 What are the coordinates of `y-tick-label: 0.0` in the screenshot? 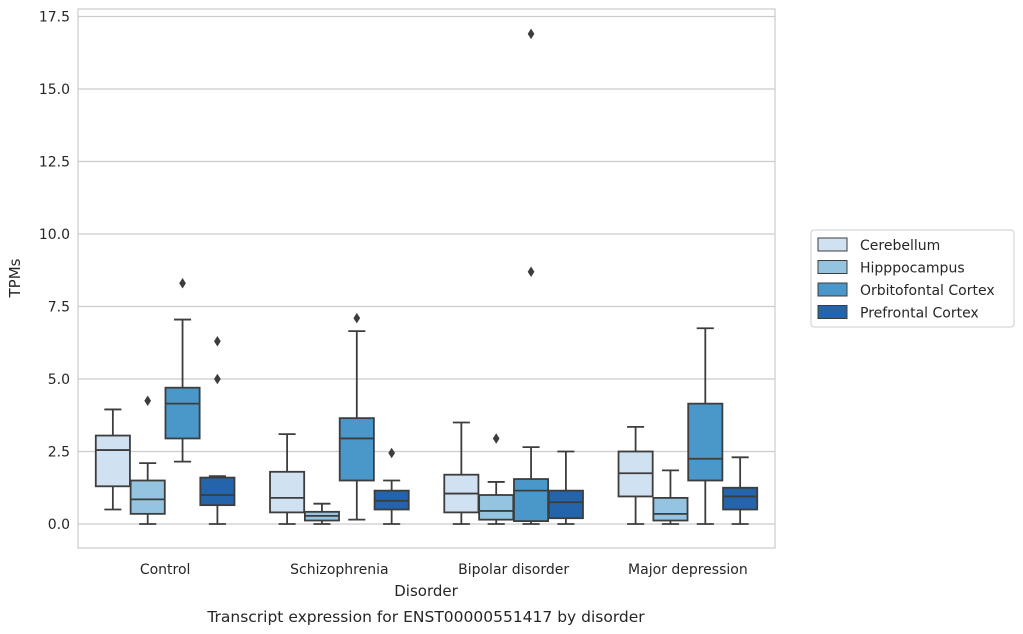 It's located at (59, 525).